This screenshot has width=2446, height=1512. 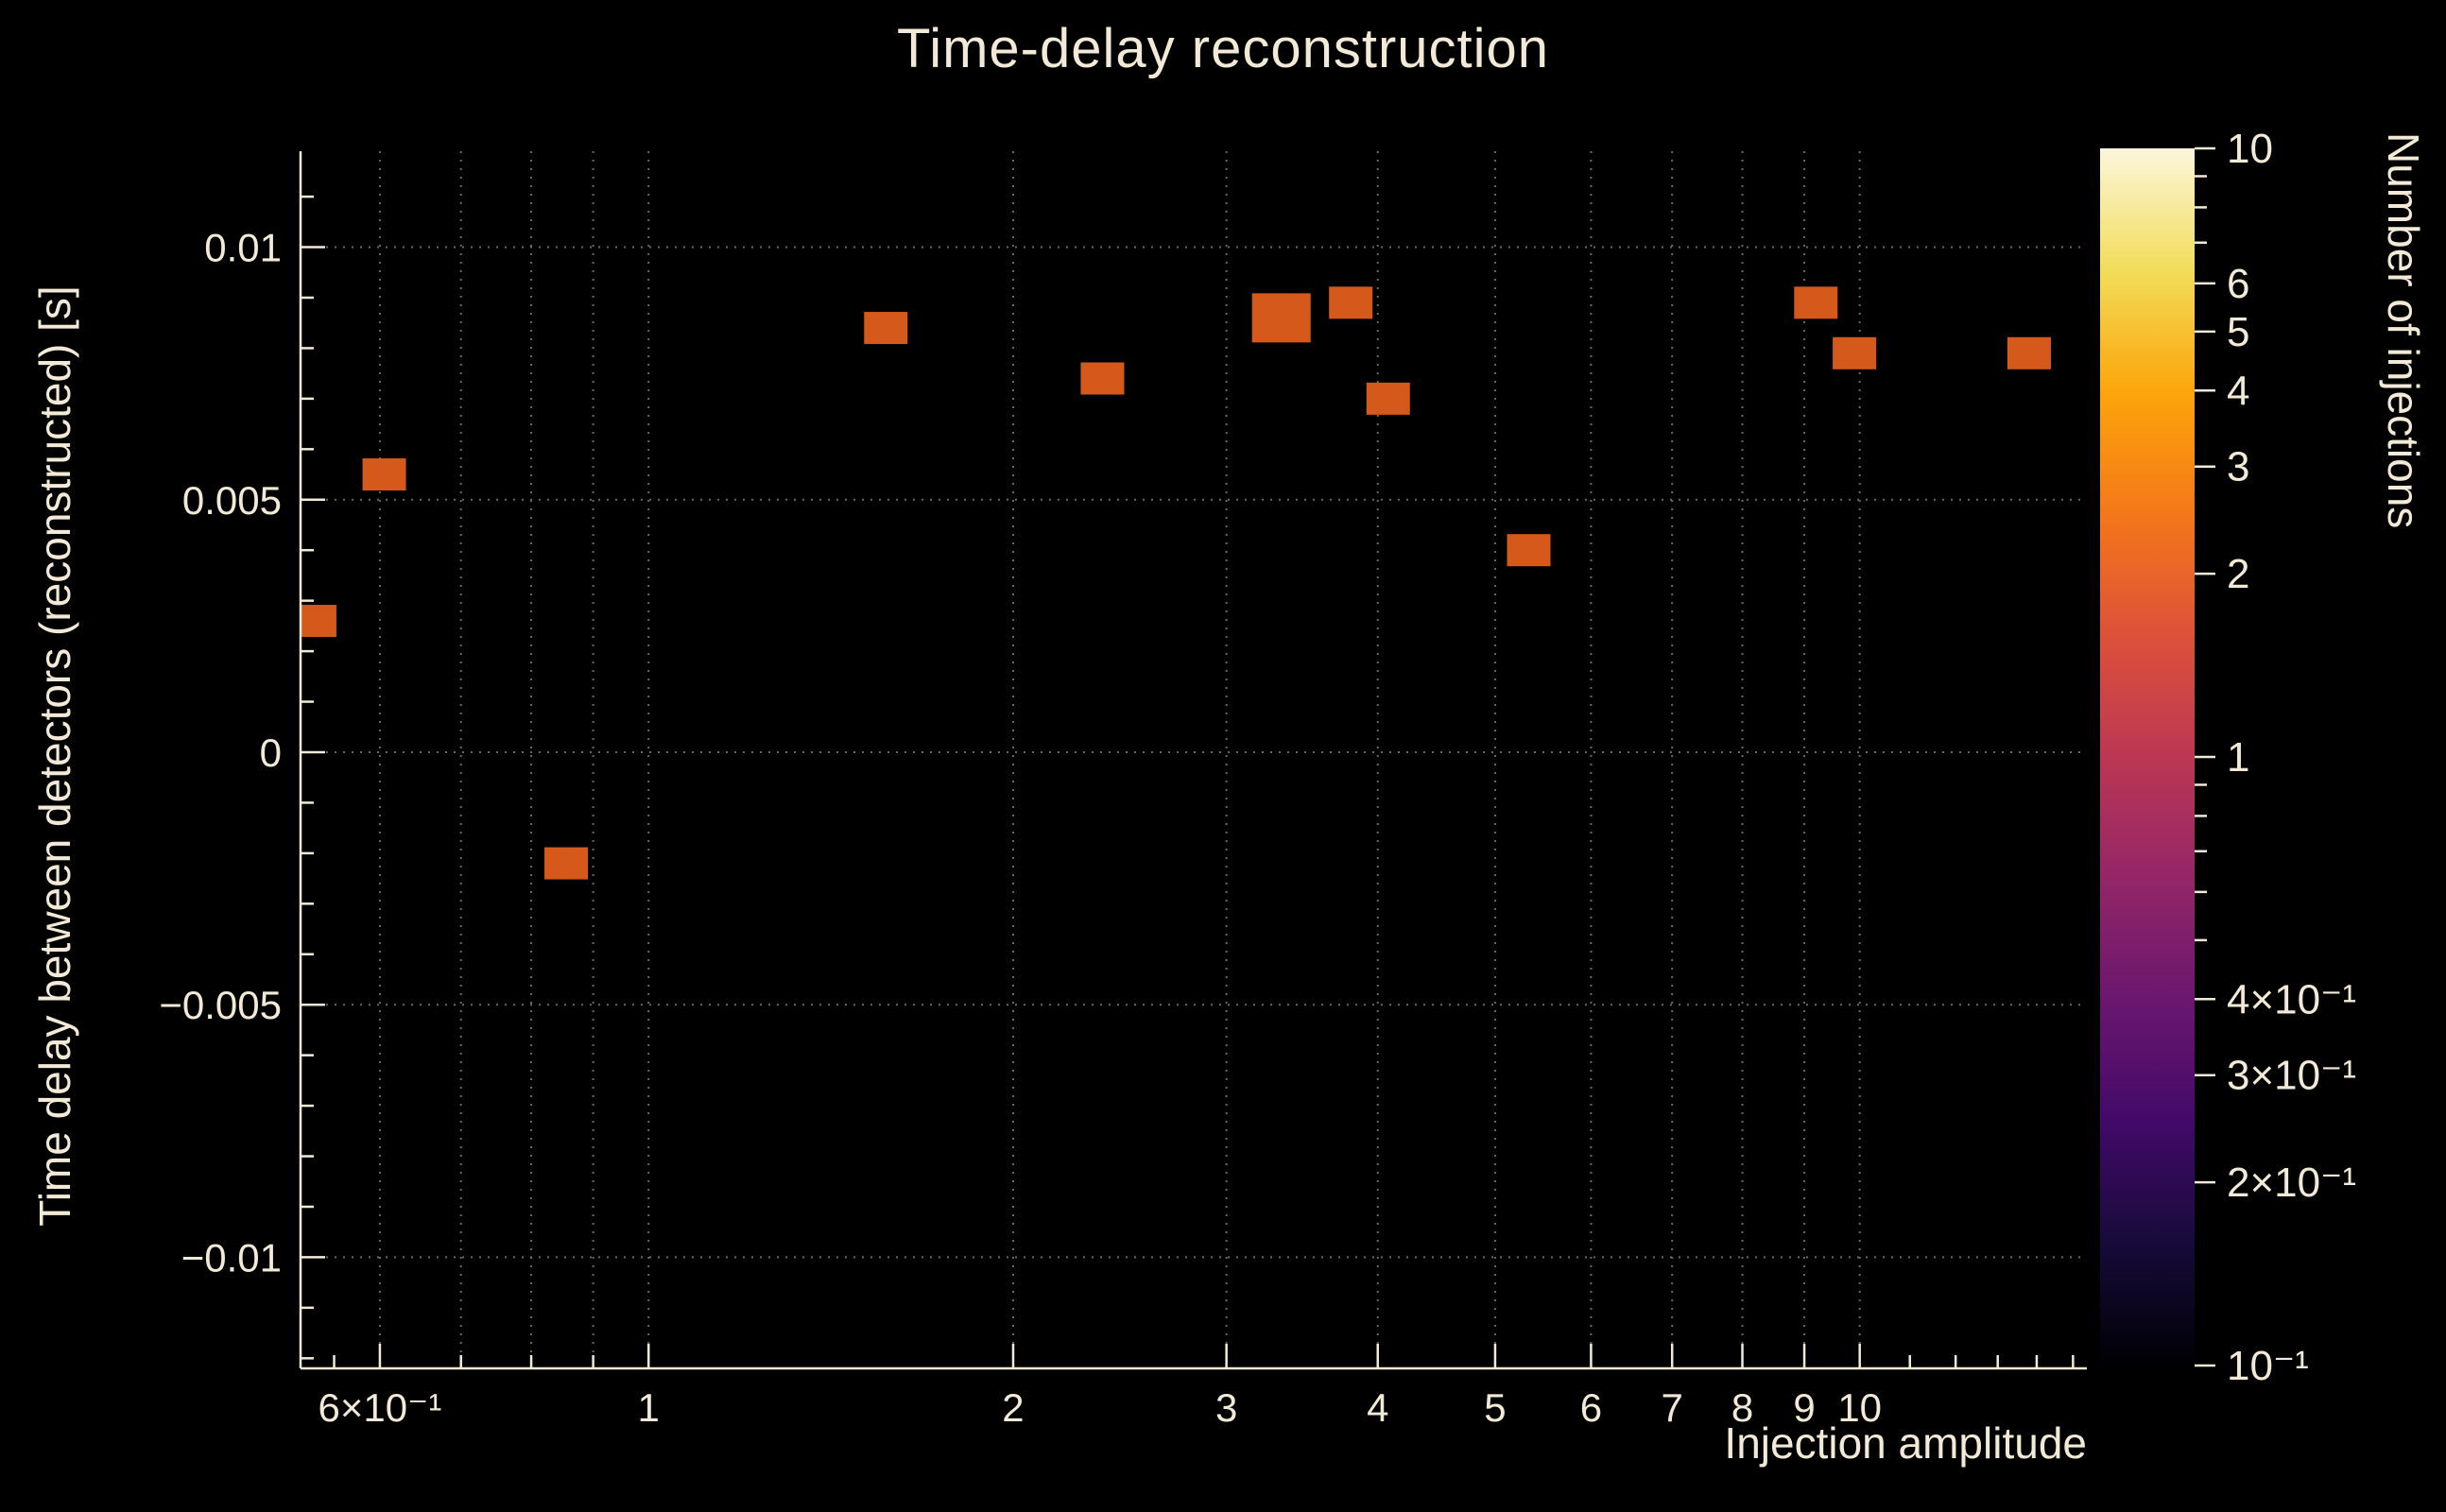 I want to click on y-tick-label: 0.005, so click(x=232, y=500).